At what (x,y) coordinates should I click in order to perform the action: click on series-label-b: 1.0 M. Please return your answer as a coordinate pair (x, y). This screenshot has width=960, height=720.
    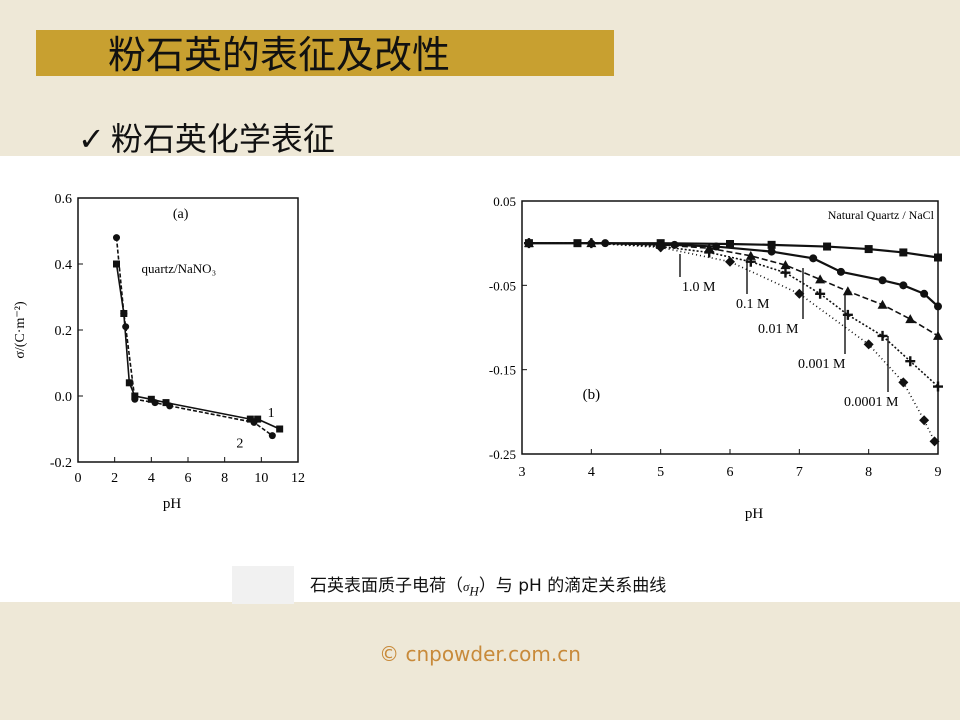
    Looking at the image, I should click on (699, 287).